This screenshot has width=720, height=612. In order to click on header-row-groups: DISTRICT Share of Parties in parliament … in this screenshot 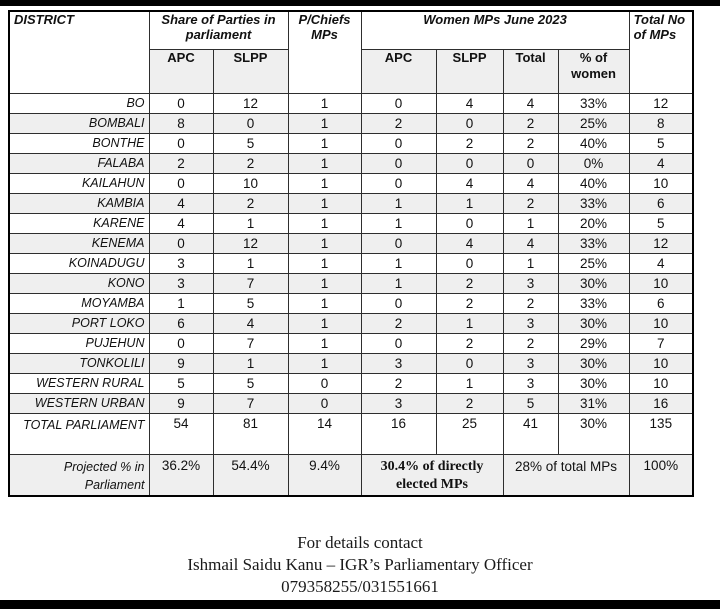, I will do `click(351, 52)`.